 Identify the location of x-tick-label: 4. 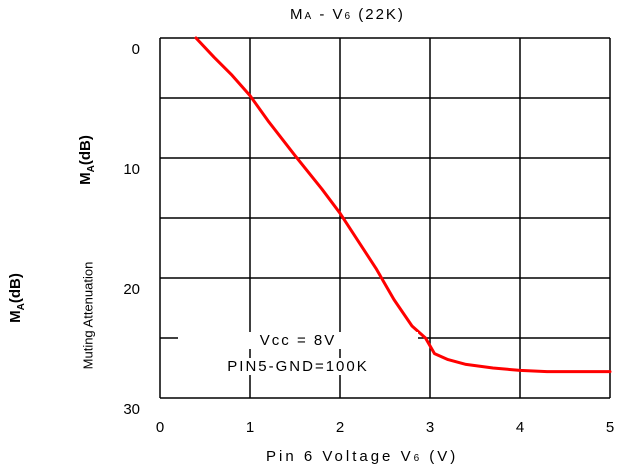
(520, 427).